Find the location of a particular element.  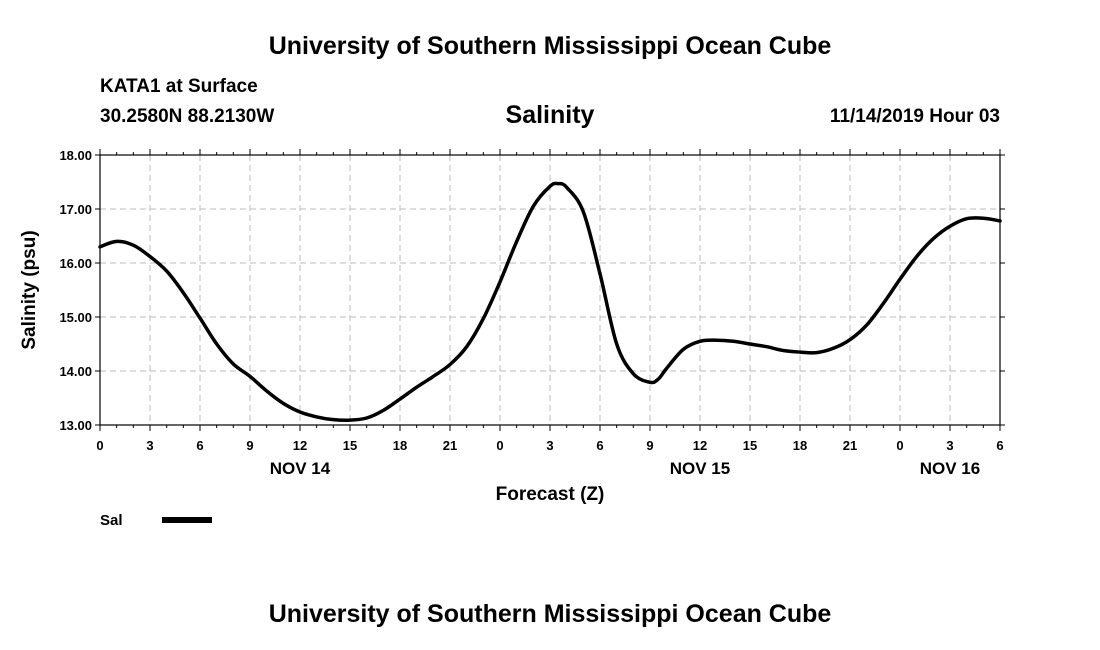

x-axis-title: Forecast (Z) is located at coordinates (550, 494).